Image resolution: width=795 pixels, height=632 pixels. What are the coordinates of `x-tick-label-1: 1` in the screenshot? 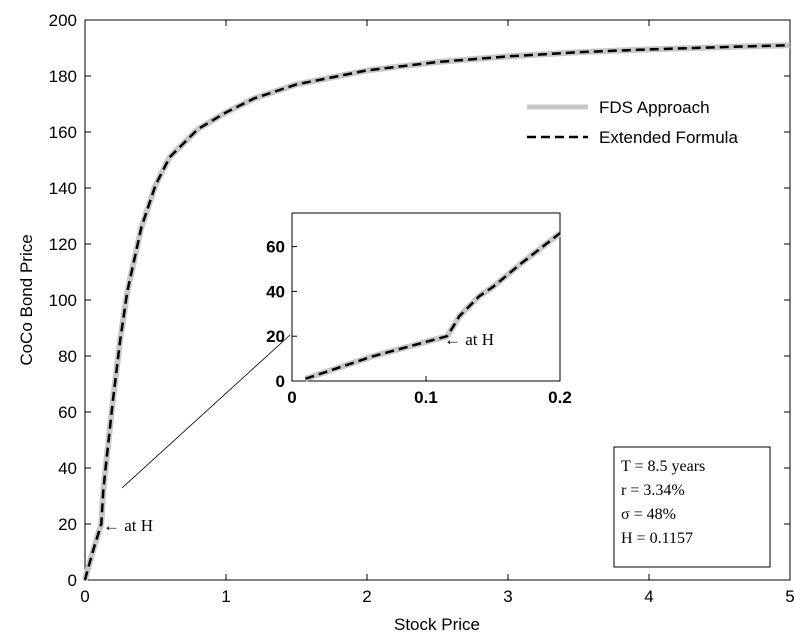 It's located at (225, 596).